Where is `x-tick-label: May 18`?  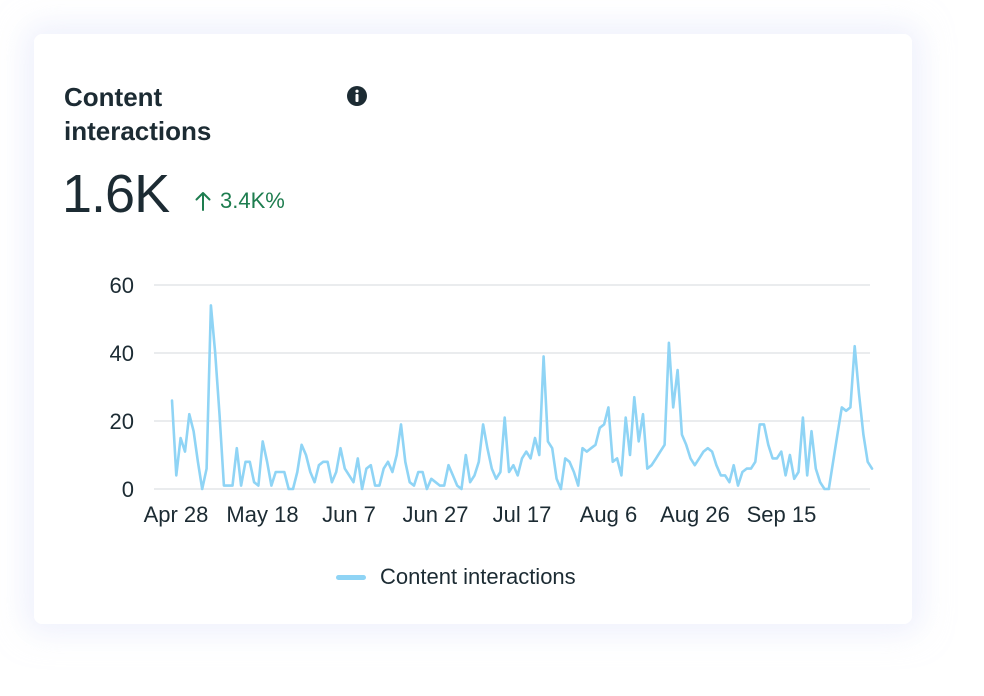 x-tick-label: May 18 is located at coordinates (262, 514).